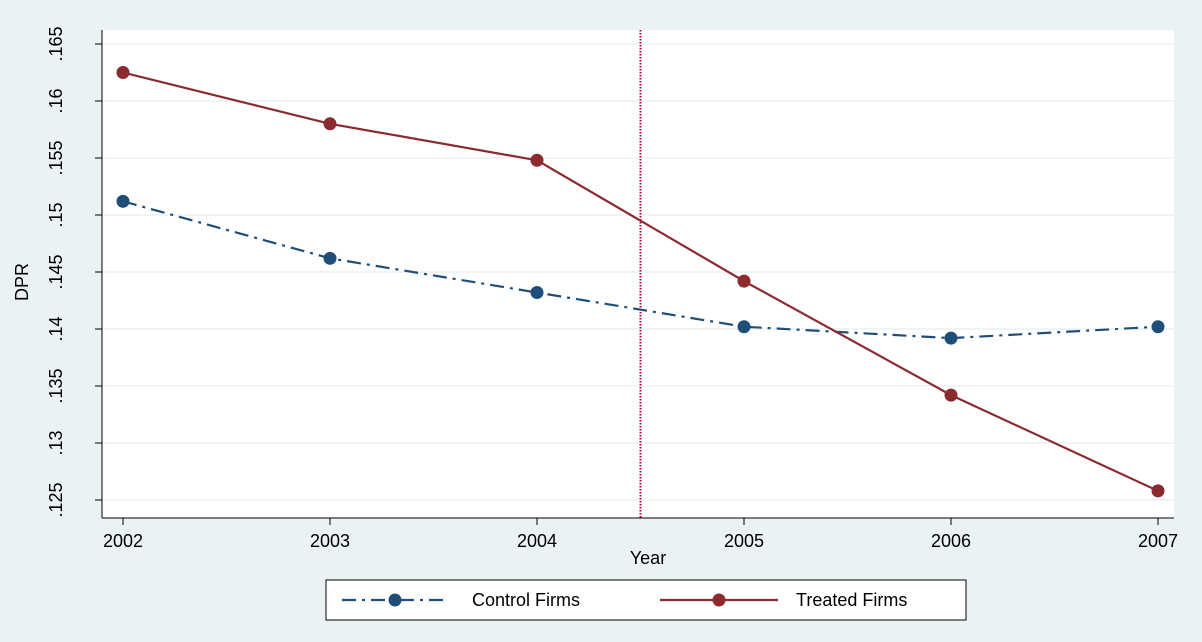  Describe the element at coordinates (1158, 541) in the screenshot. I see `x-tick-label: 2007` at that location.